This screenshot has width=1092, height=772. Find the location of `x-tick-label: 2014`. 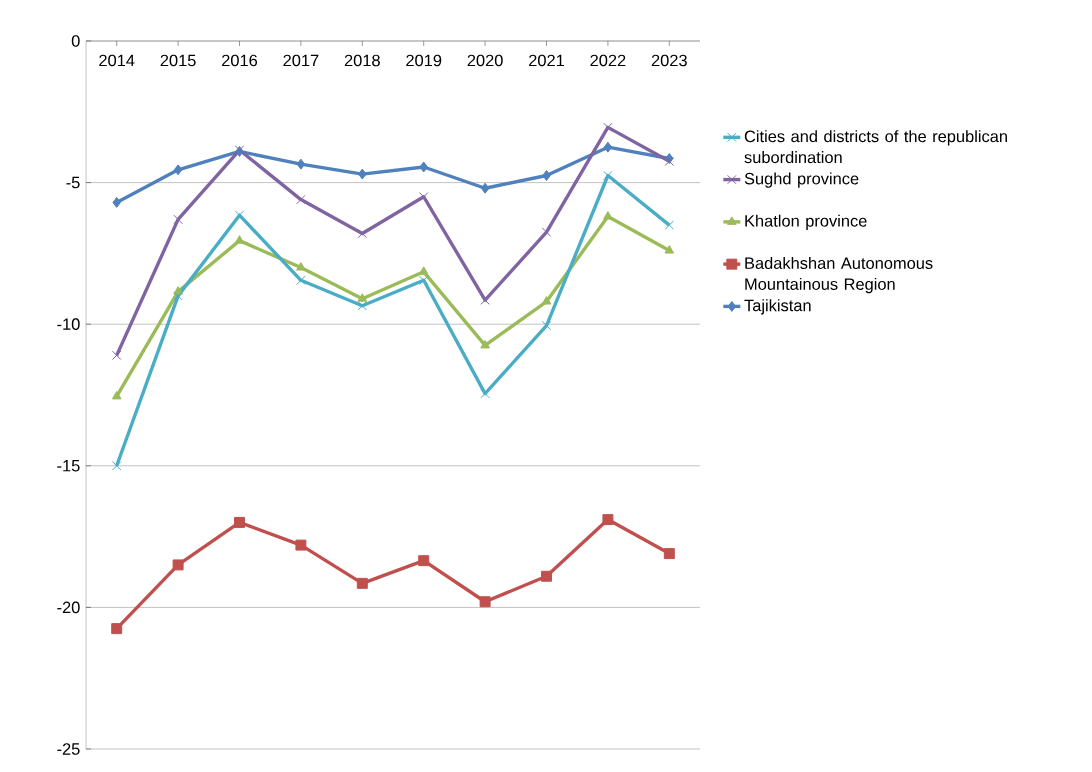

x-tick-label: 2014 is located at coordinates (117, 60).